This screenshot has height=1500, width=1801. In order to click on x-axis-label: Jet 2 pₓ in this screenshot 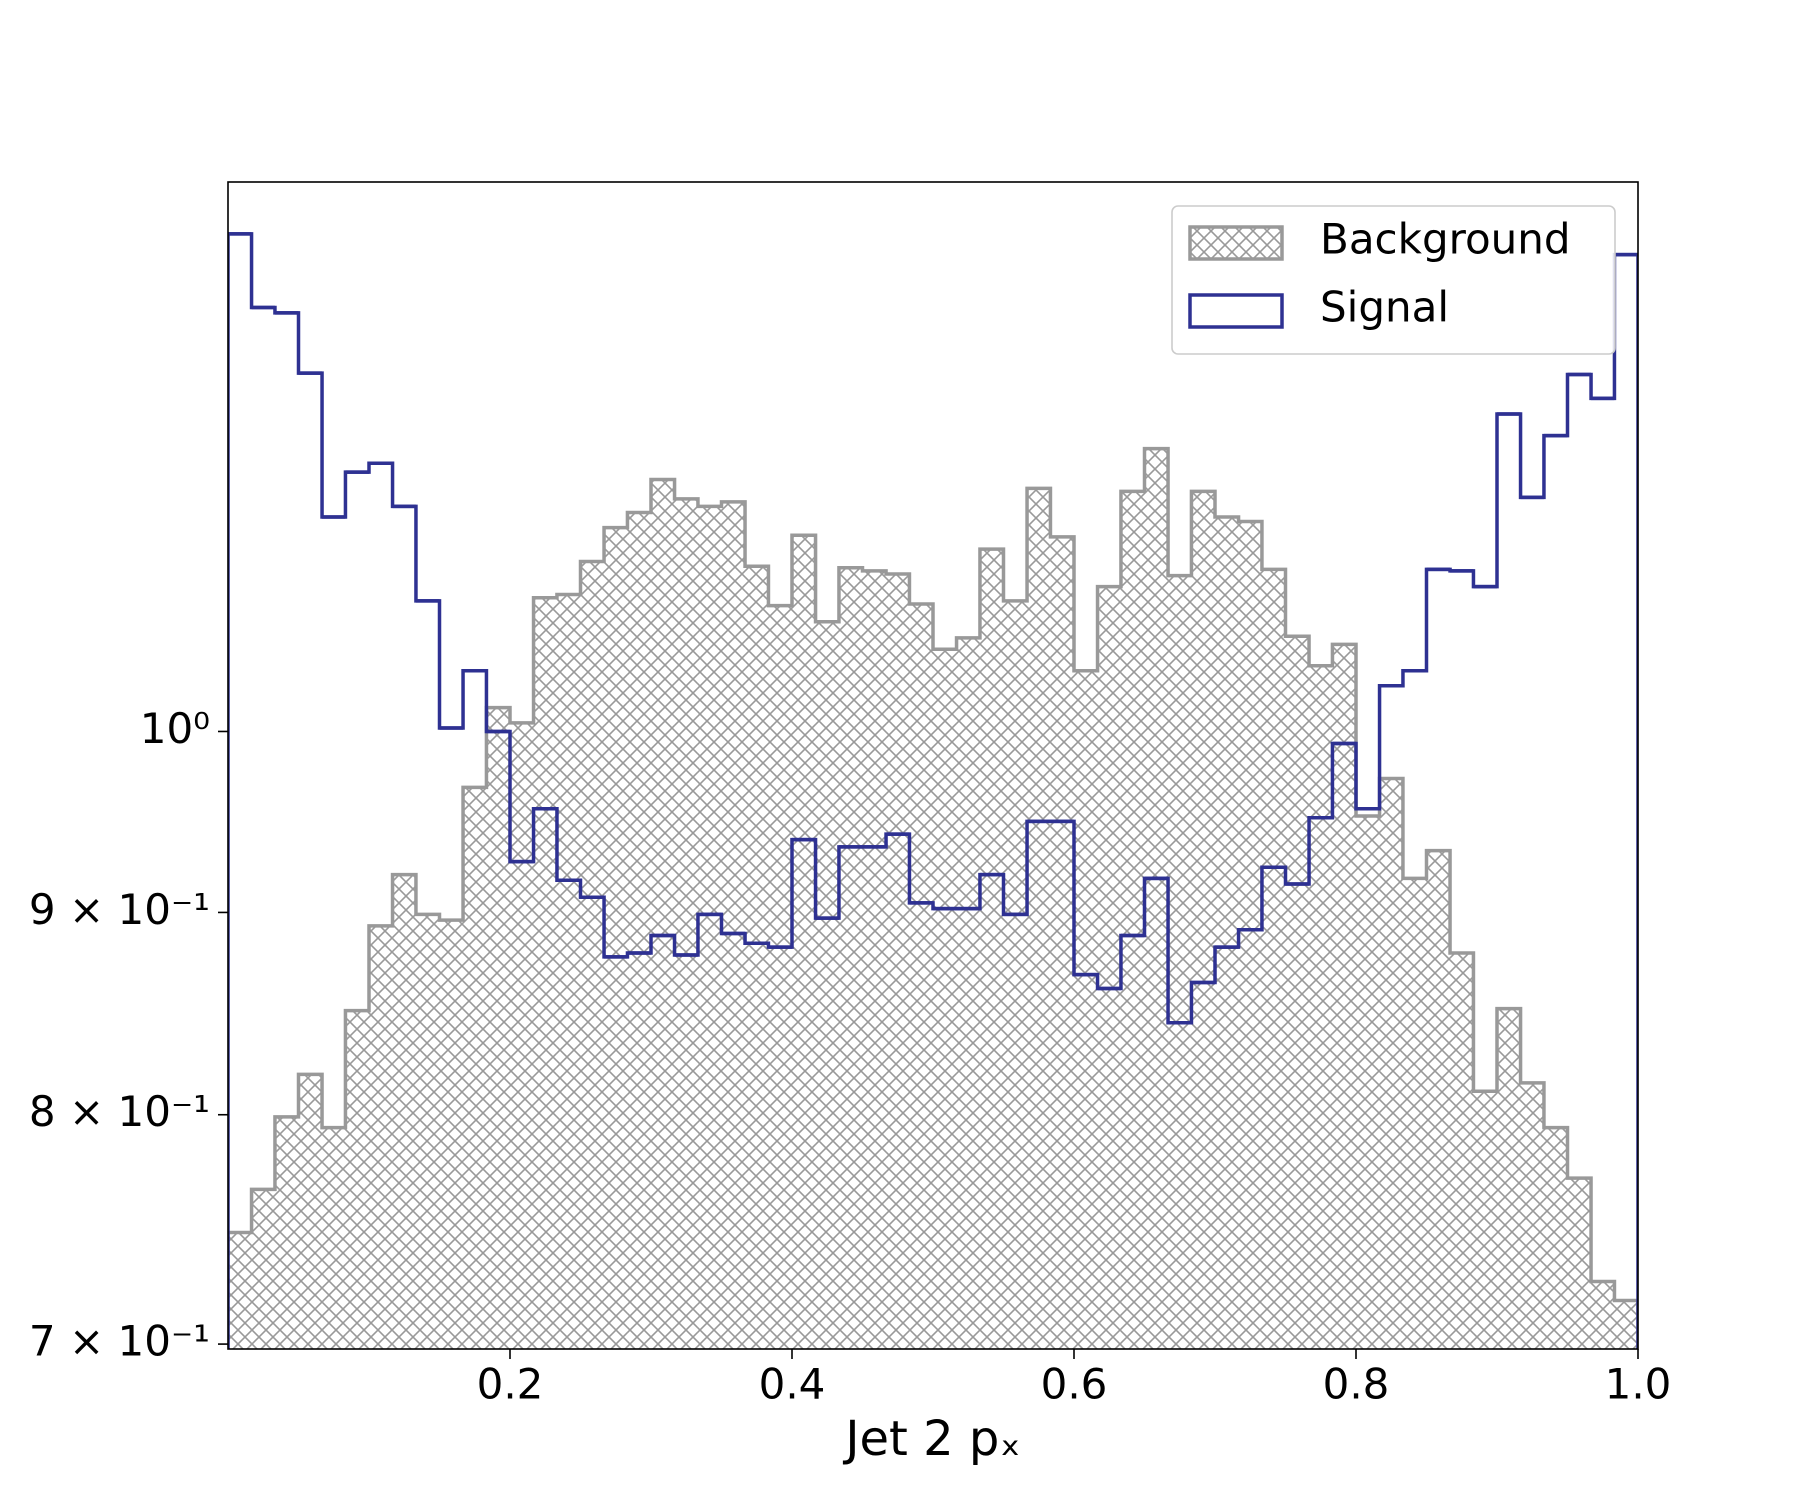, I will do `click(931, 1439)`.